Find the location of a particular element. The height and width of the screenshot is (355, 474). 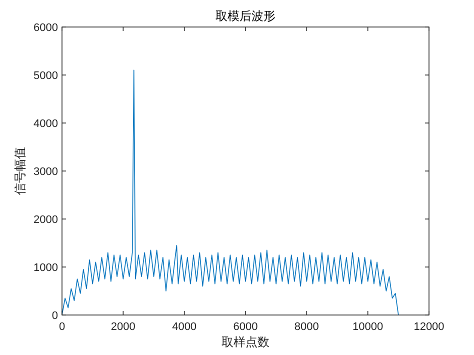

x-tick-label: 6000 is located at coordinates (245, 327).